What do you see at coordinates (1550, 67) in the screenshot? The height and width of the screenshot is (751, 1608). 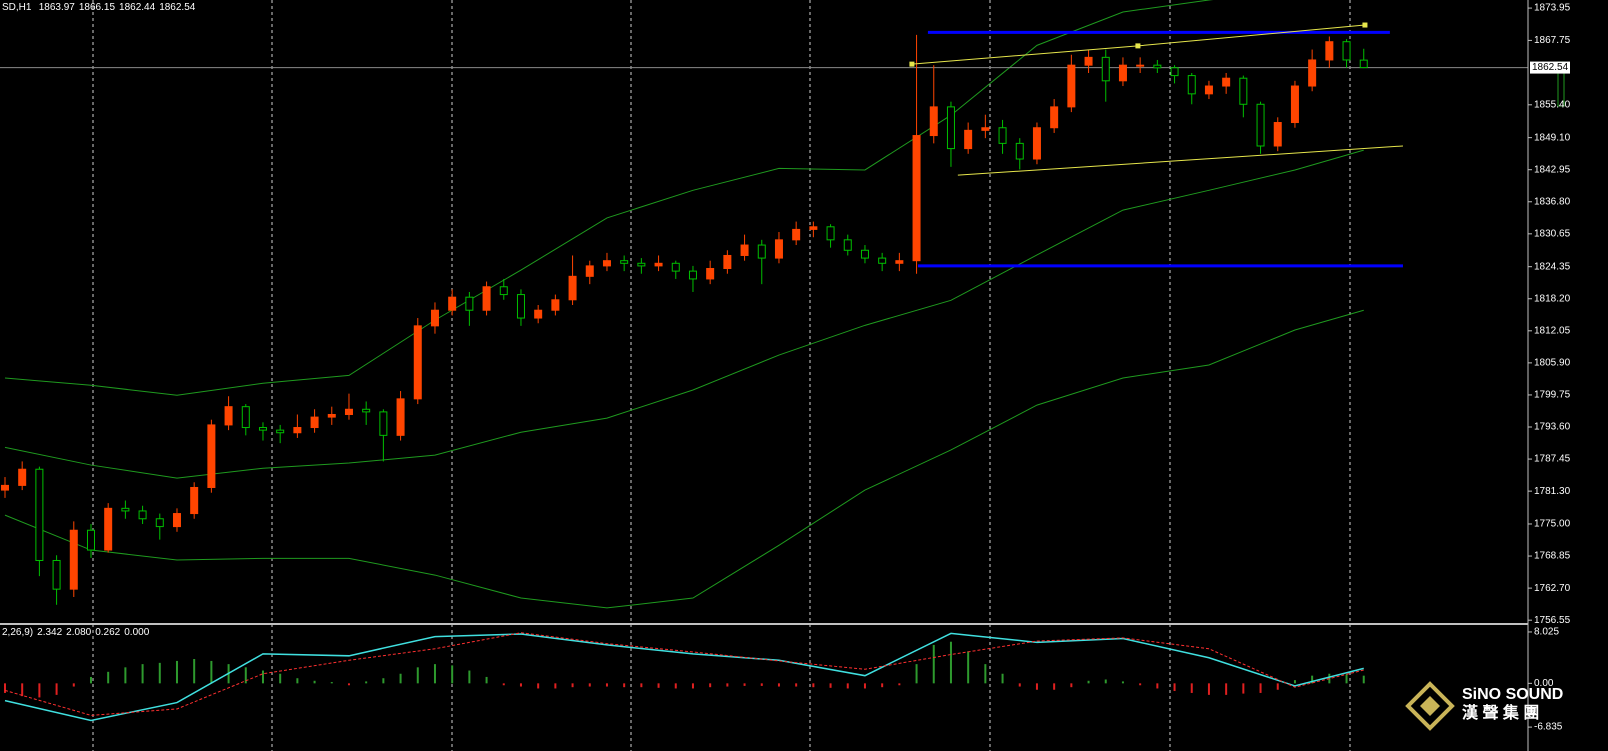 I see `last-price-label: 1862.54` at bounding box center [1550, 67].